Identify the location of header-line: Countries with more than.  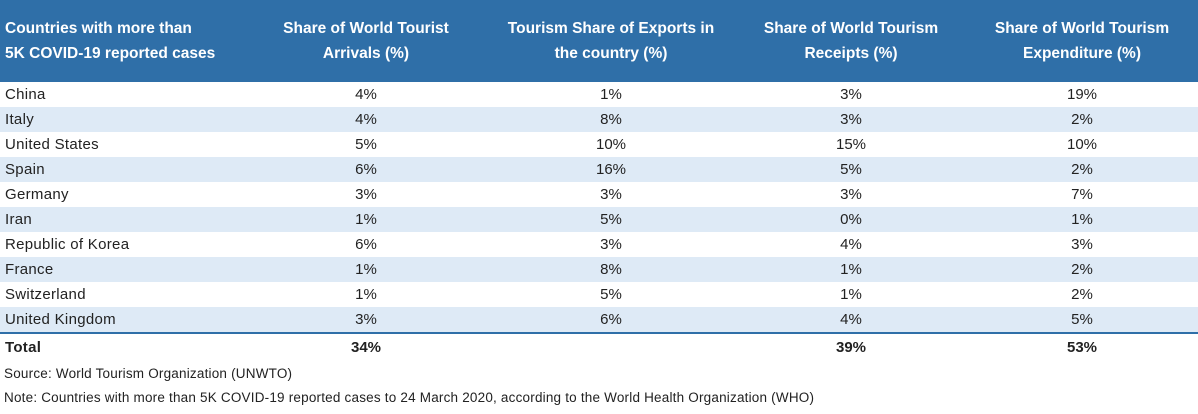
(98, 28).